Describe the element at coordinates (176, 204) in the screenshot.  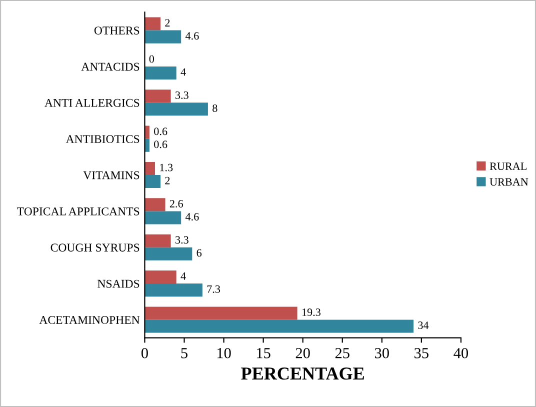
I see `data-label: 2.6` at that location.